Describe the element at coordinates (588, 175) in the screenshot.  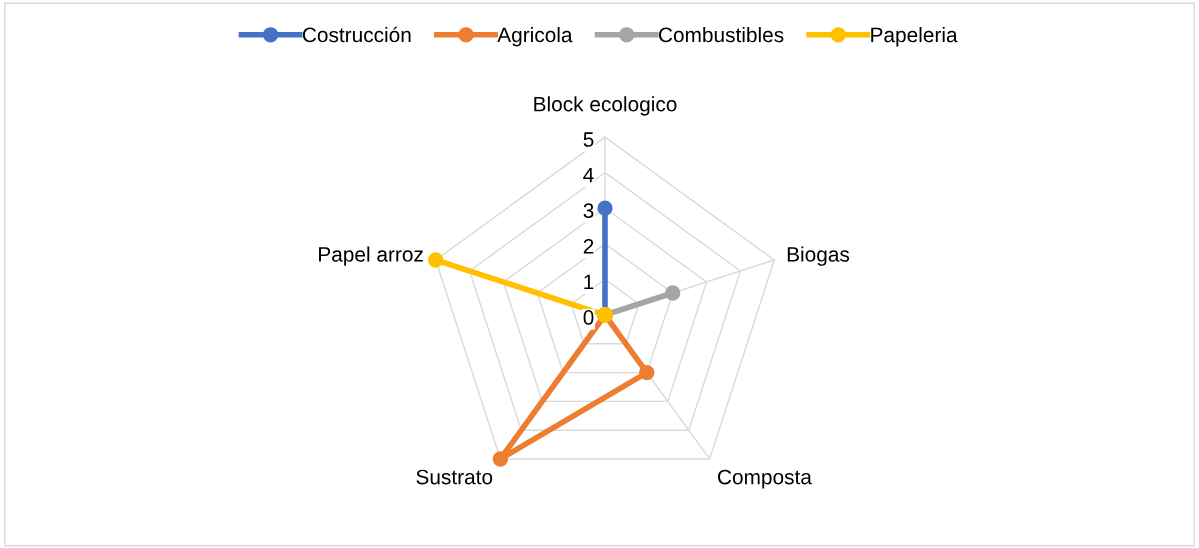
I see `y-tick-label: 4` at that location.